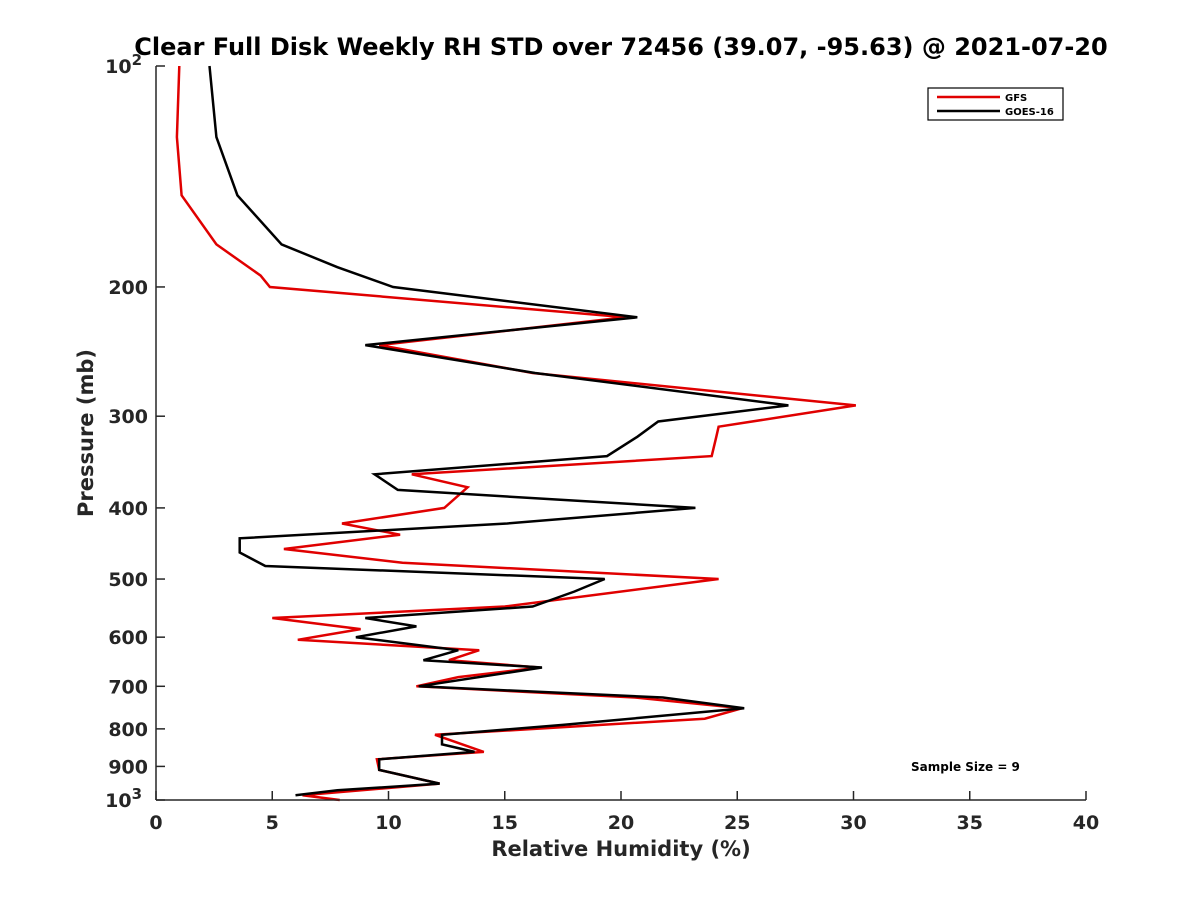 The image size is (1200, 900). I want to click on y-axis-label: Pressure (mb), so click(86, 433).